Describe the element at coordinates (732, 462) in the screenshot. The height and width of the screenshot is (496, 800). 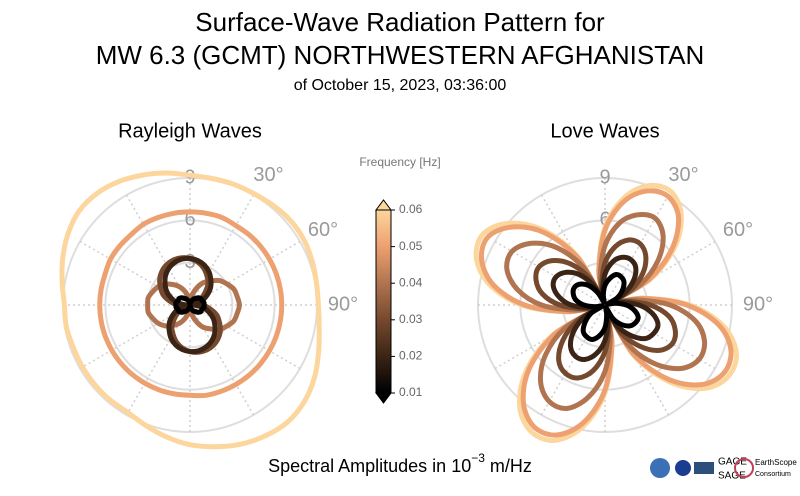
I see `logo-text: GAGE` at that location.